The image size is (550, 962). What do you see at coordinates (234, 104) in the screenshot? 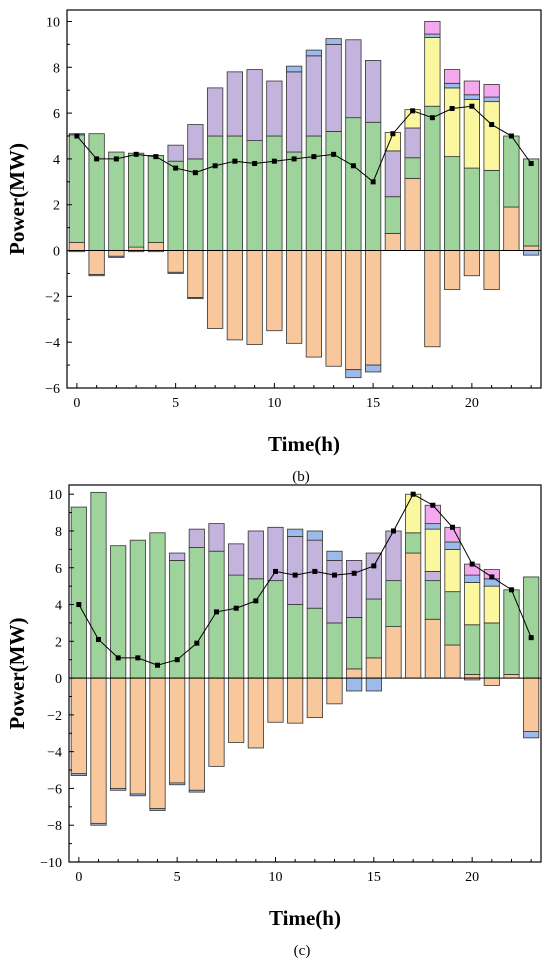
I see `chart-b-bar-s2-t8` at bounding box center [234, 104].